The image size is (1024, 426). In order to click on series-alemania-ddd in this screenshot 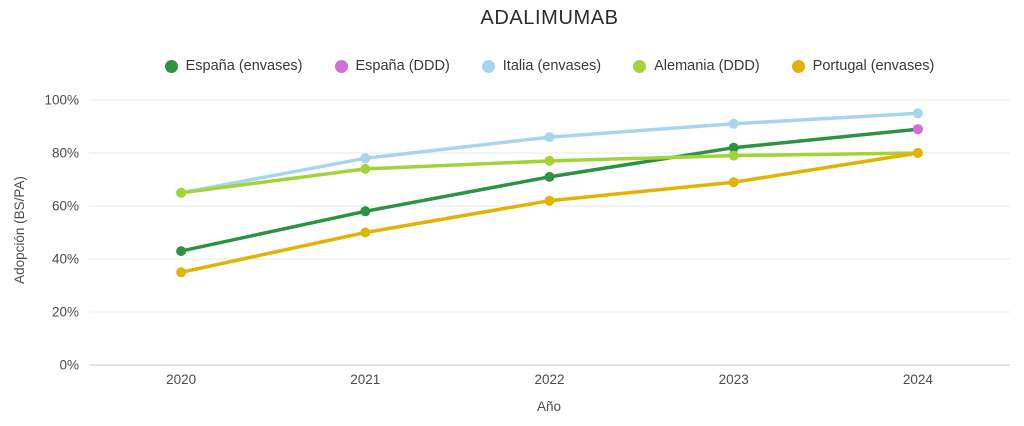, I will do `click(549, 173)`.